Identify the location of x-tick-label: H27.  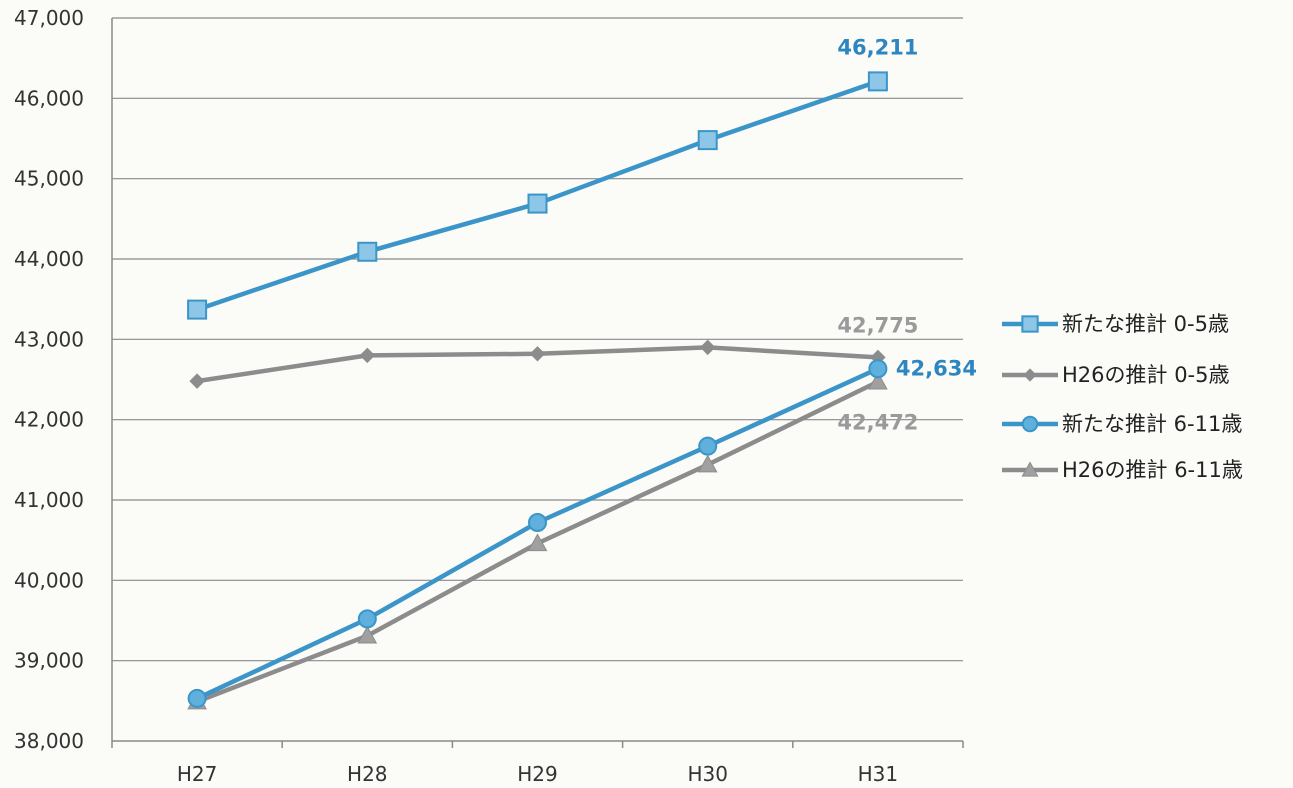
(197, 774).